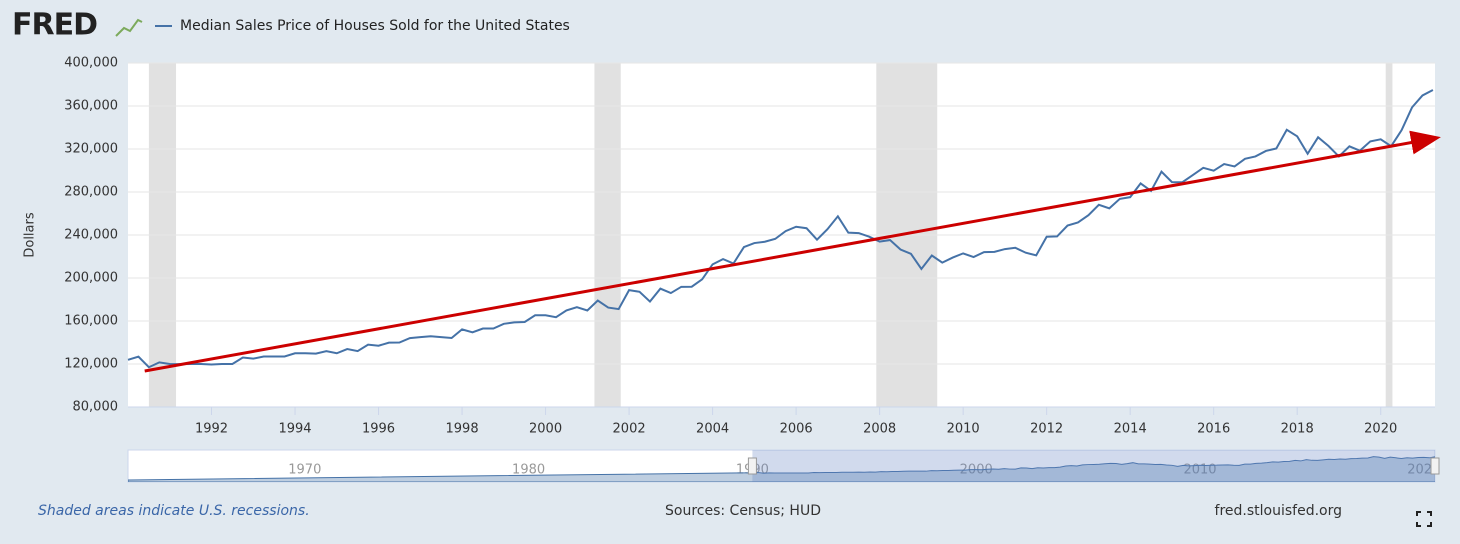  What do you see at coordinates (91, 278) in the screenshot?
I see `y-tick-label: 200,000` at bounding box center [91, 278].